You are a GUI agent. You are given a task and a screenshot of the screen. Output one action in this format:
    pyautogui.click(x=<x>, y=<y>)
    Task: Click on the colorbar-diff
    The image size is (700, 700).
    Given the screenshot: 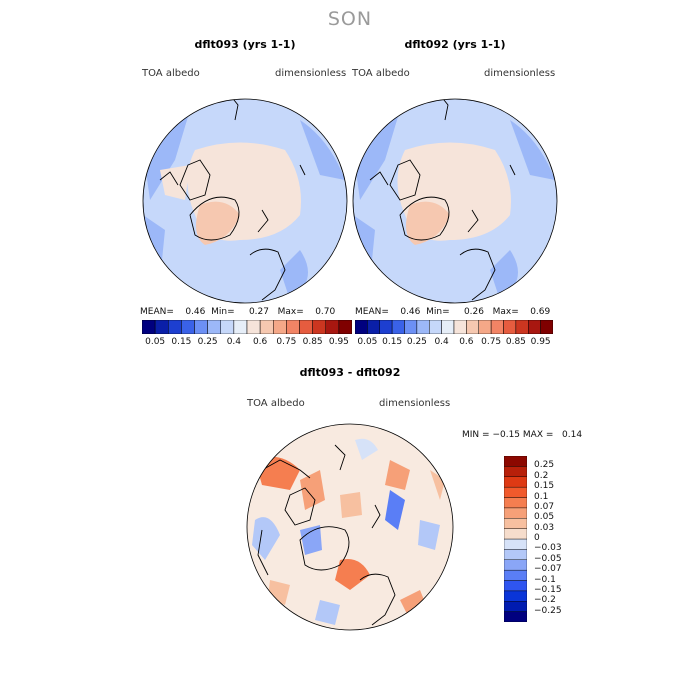 What is the action you would take?
    pyautogui.click(x=515, y=539)
    